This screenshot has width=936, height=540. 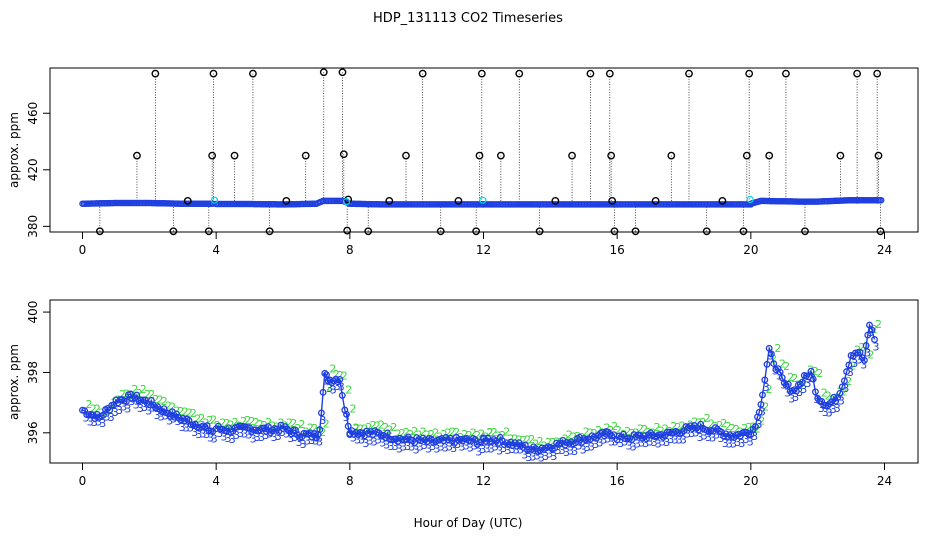 I want to click on top-flagged-point, so click(x=214, y=200).